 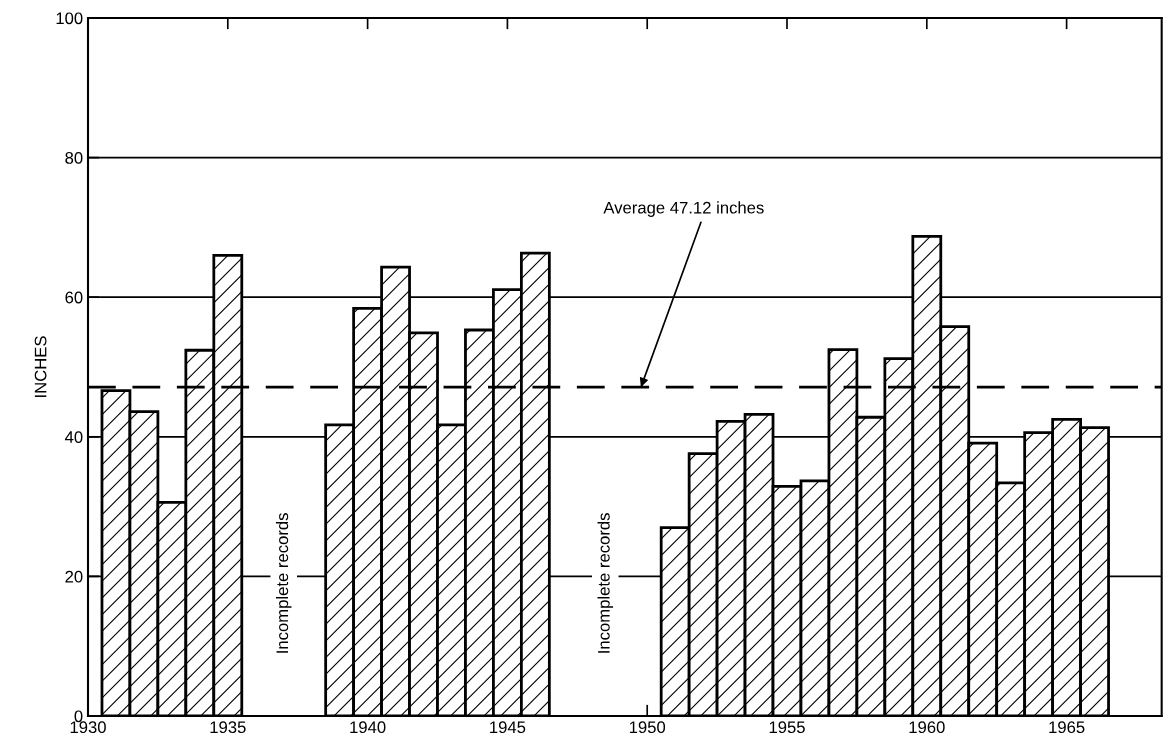 I want to click on x-tick-label: 1955, so click(x=787, y=727).